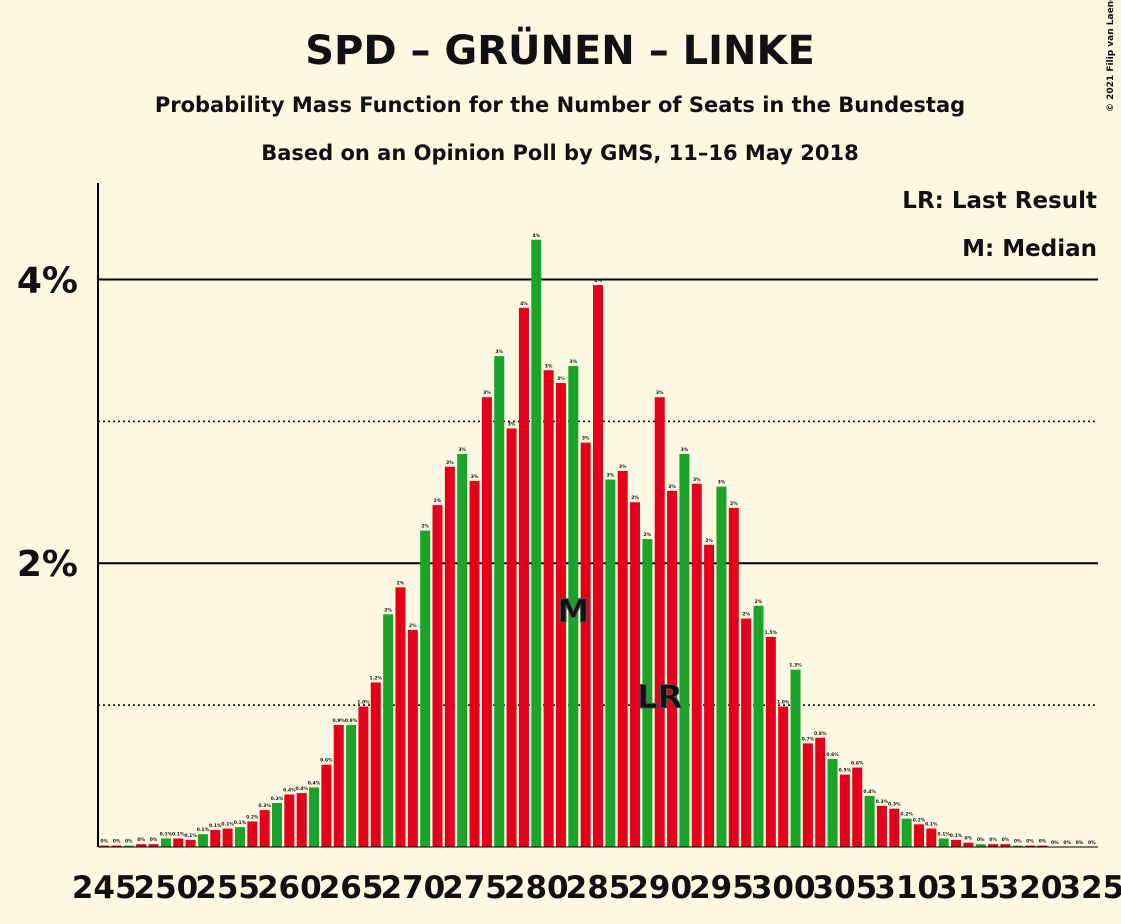 The width and height of the screenshot is (1121, 924). What do you see at coordinates (906, 888) in the screenshot?
I see `x-tick-label: 310` at bounding box center [906, 888].